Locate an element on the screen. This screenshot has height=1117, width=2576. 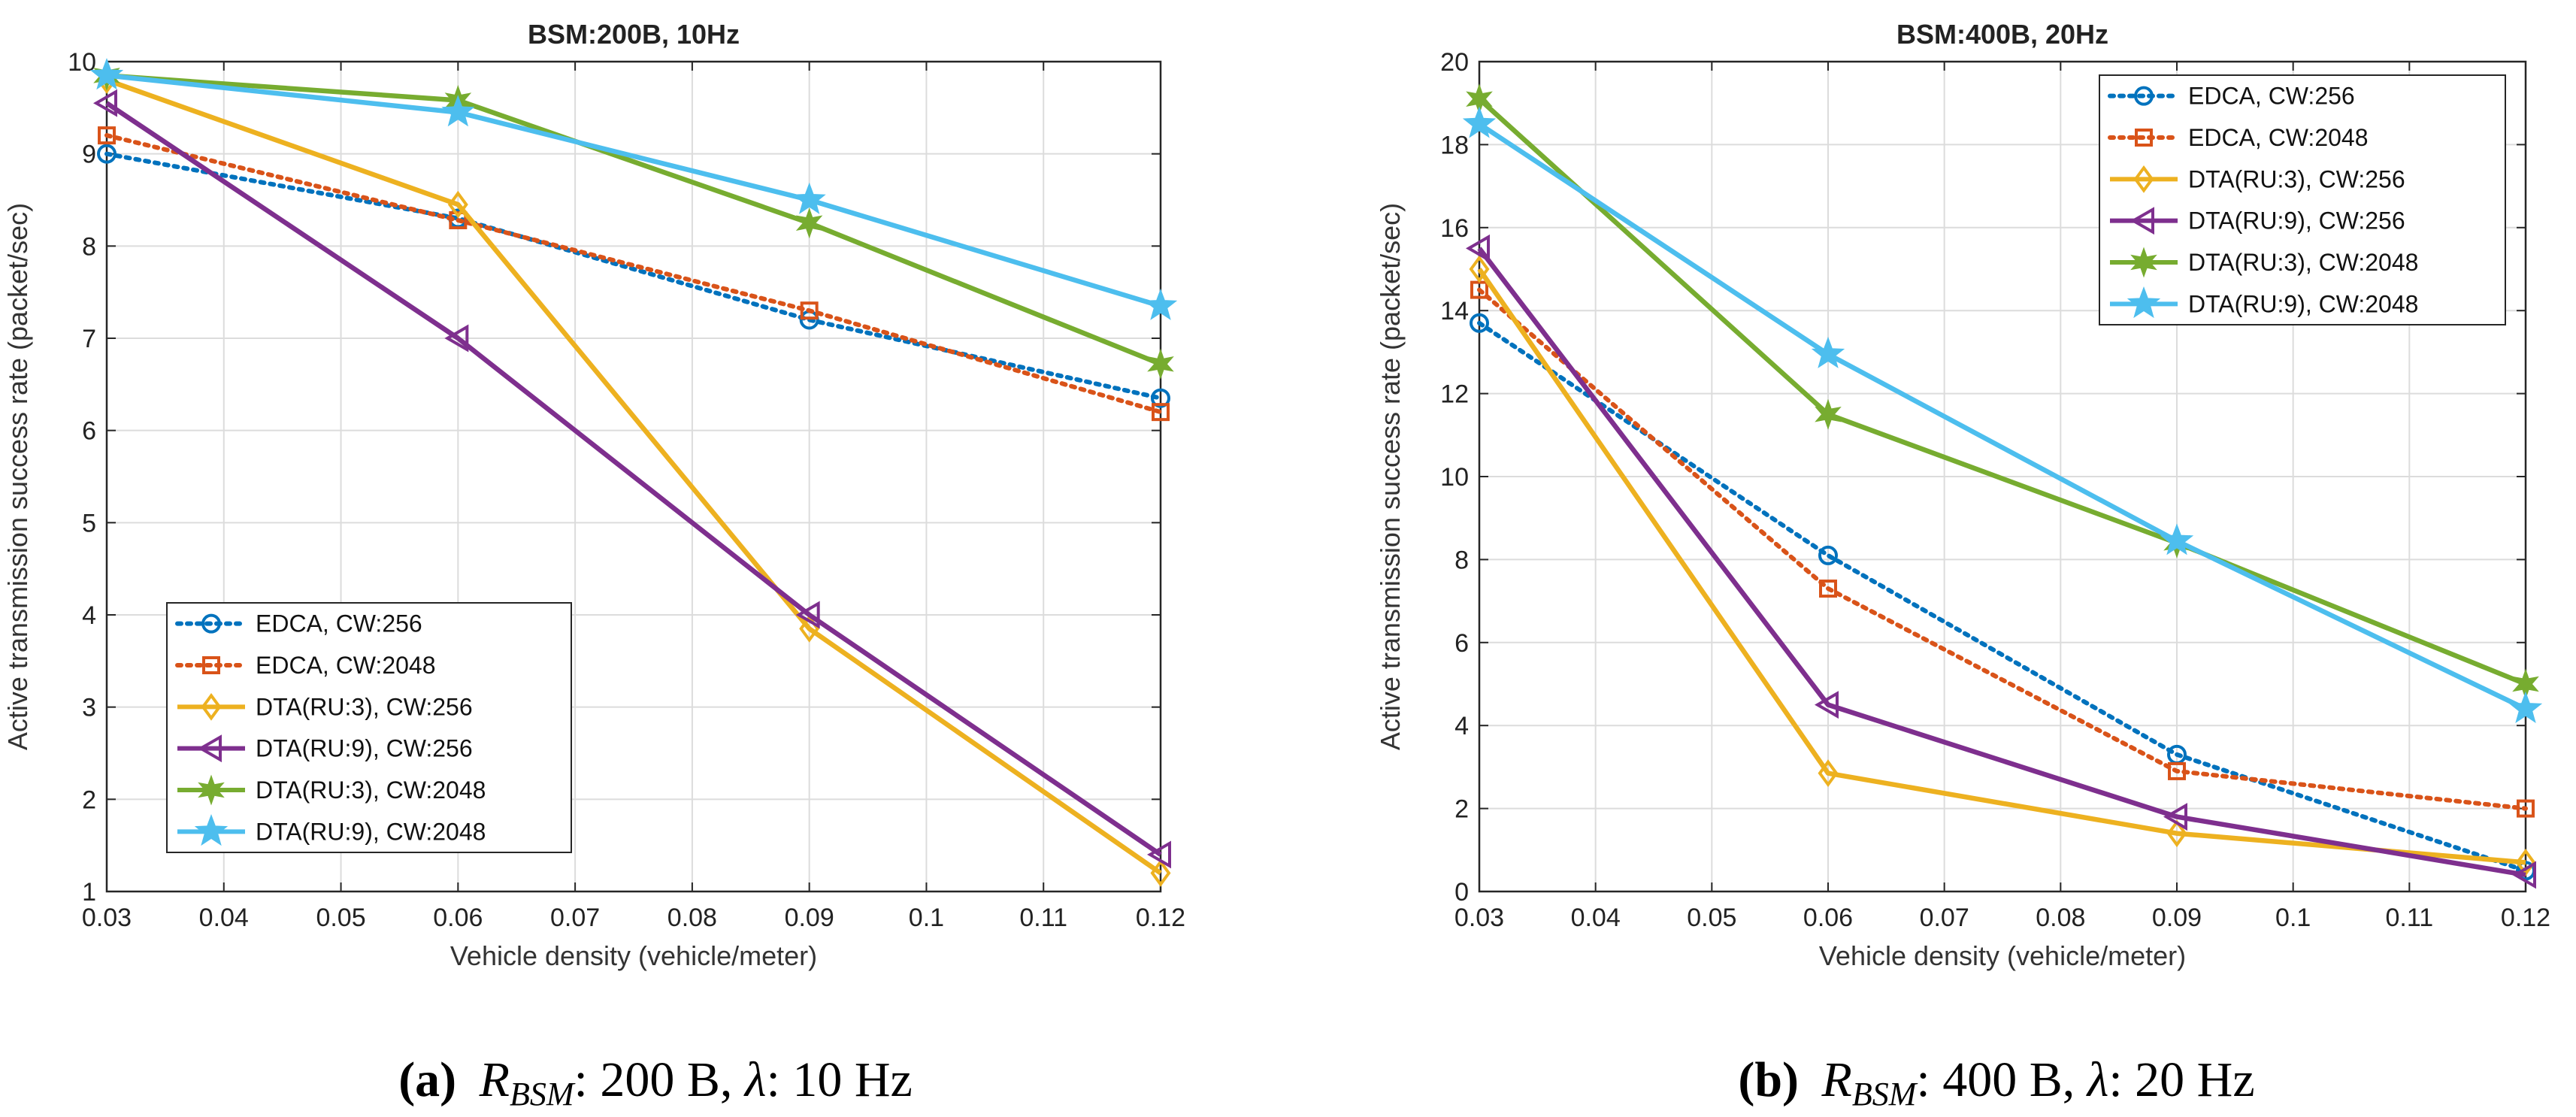
x-tick-label: 0.12 is located at coordinates (1160, 918).